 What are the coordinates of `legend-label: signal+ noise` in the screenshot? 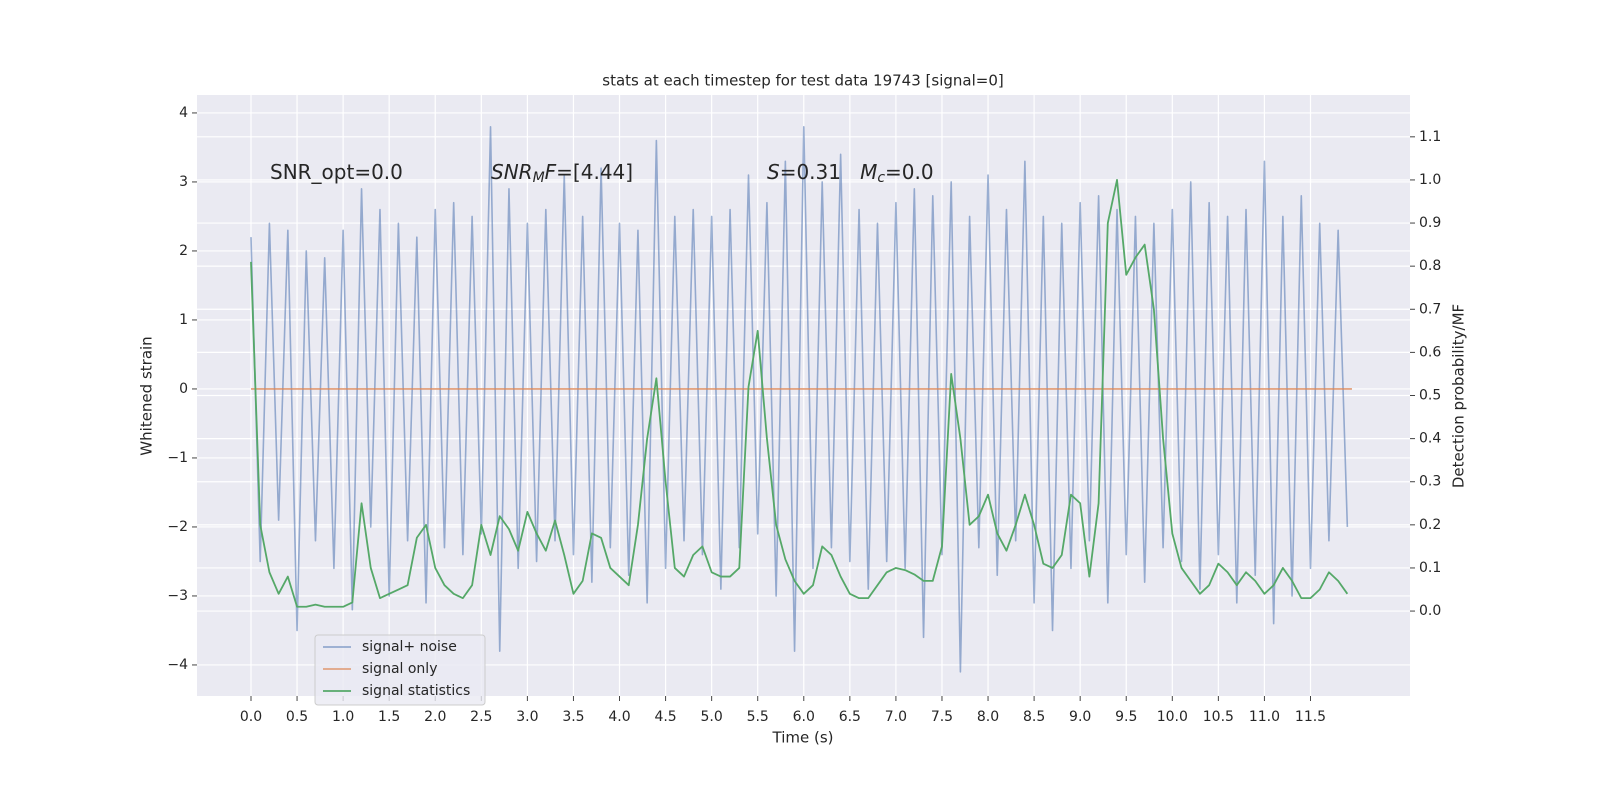 It's located at (409, 647).